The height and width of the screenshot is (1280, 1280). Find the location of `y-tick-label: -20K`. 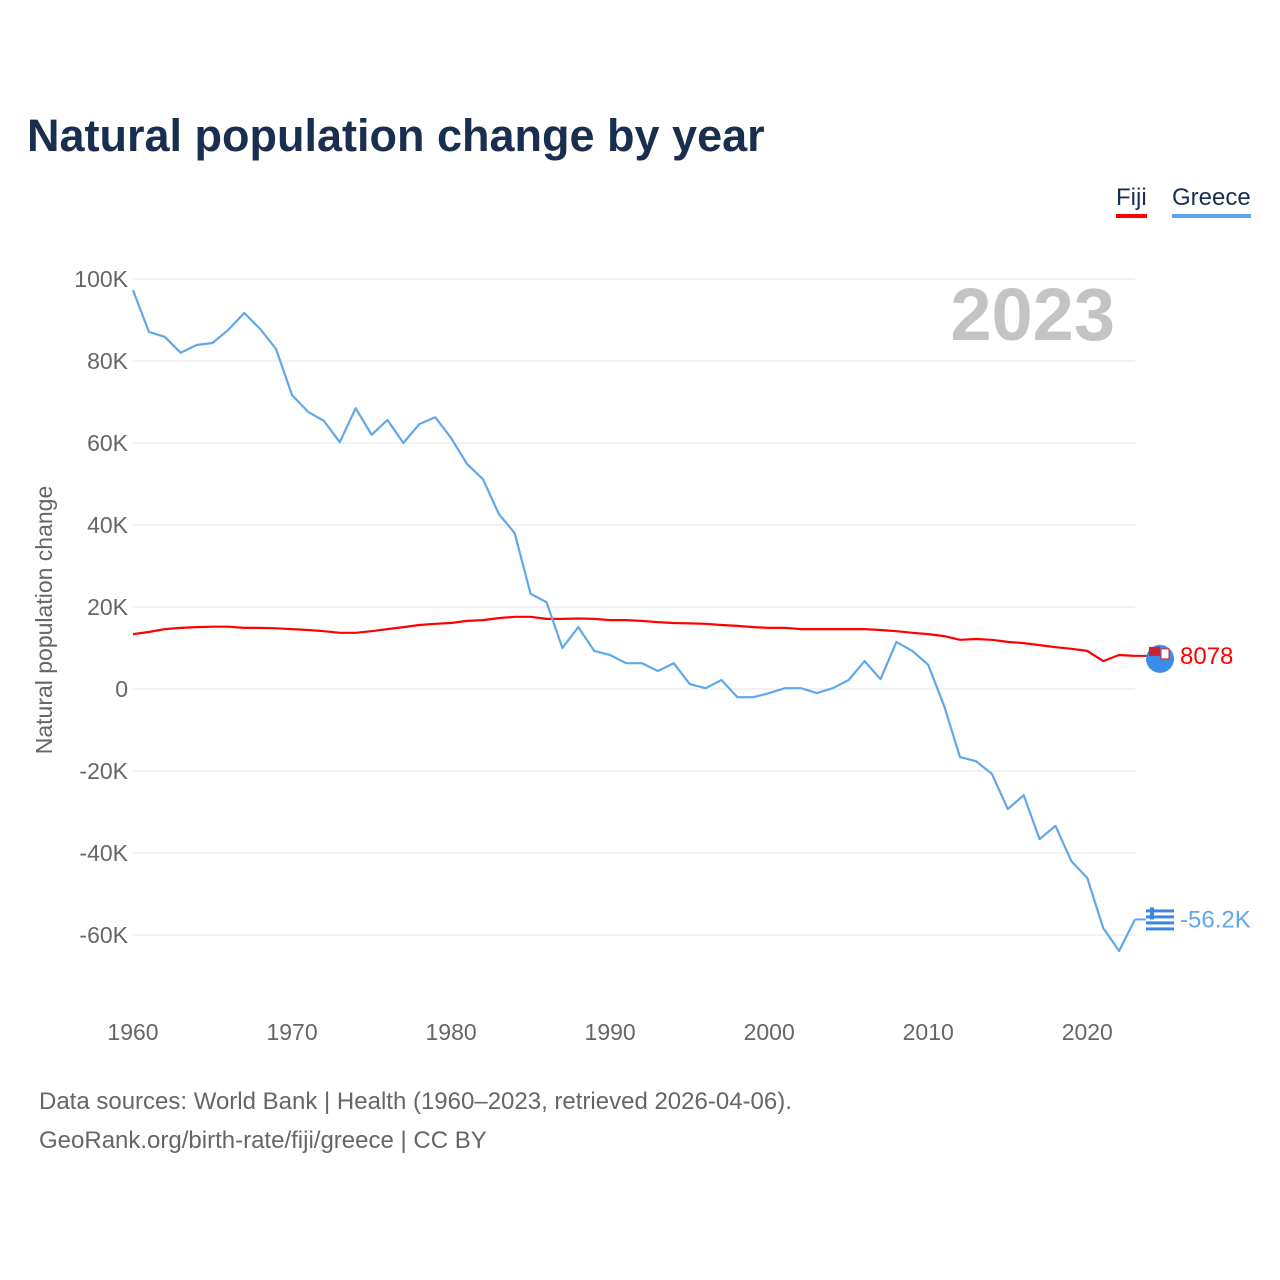

y-tick-label: -20K is located at coordinates (103, 771).